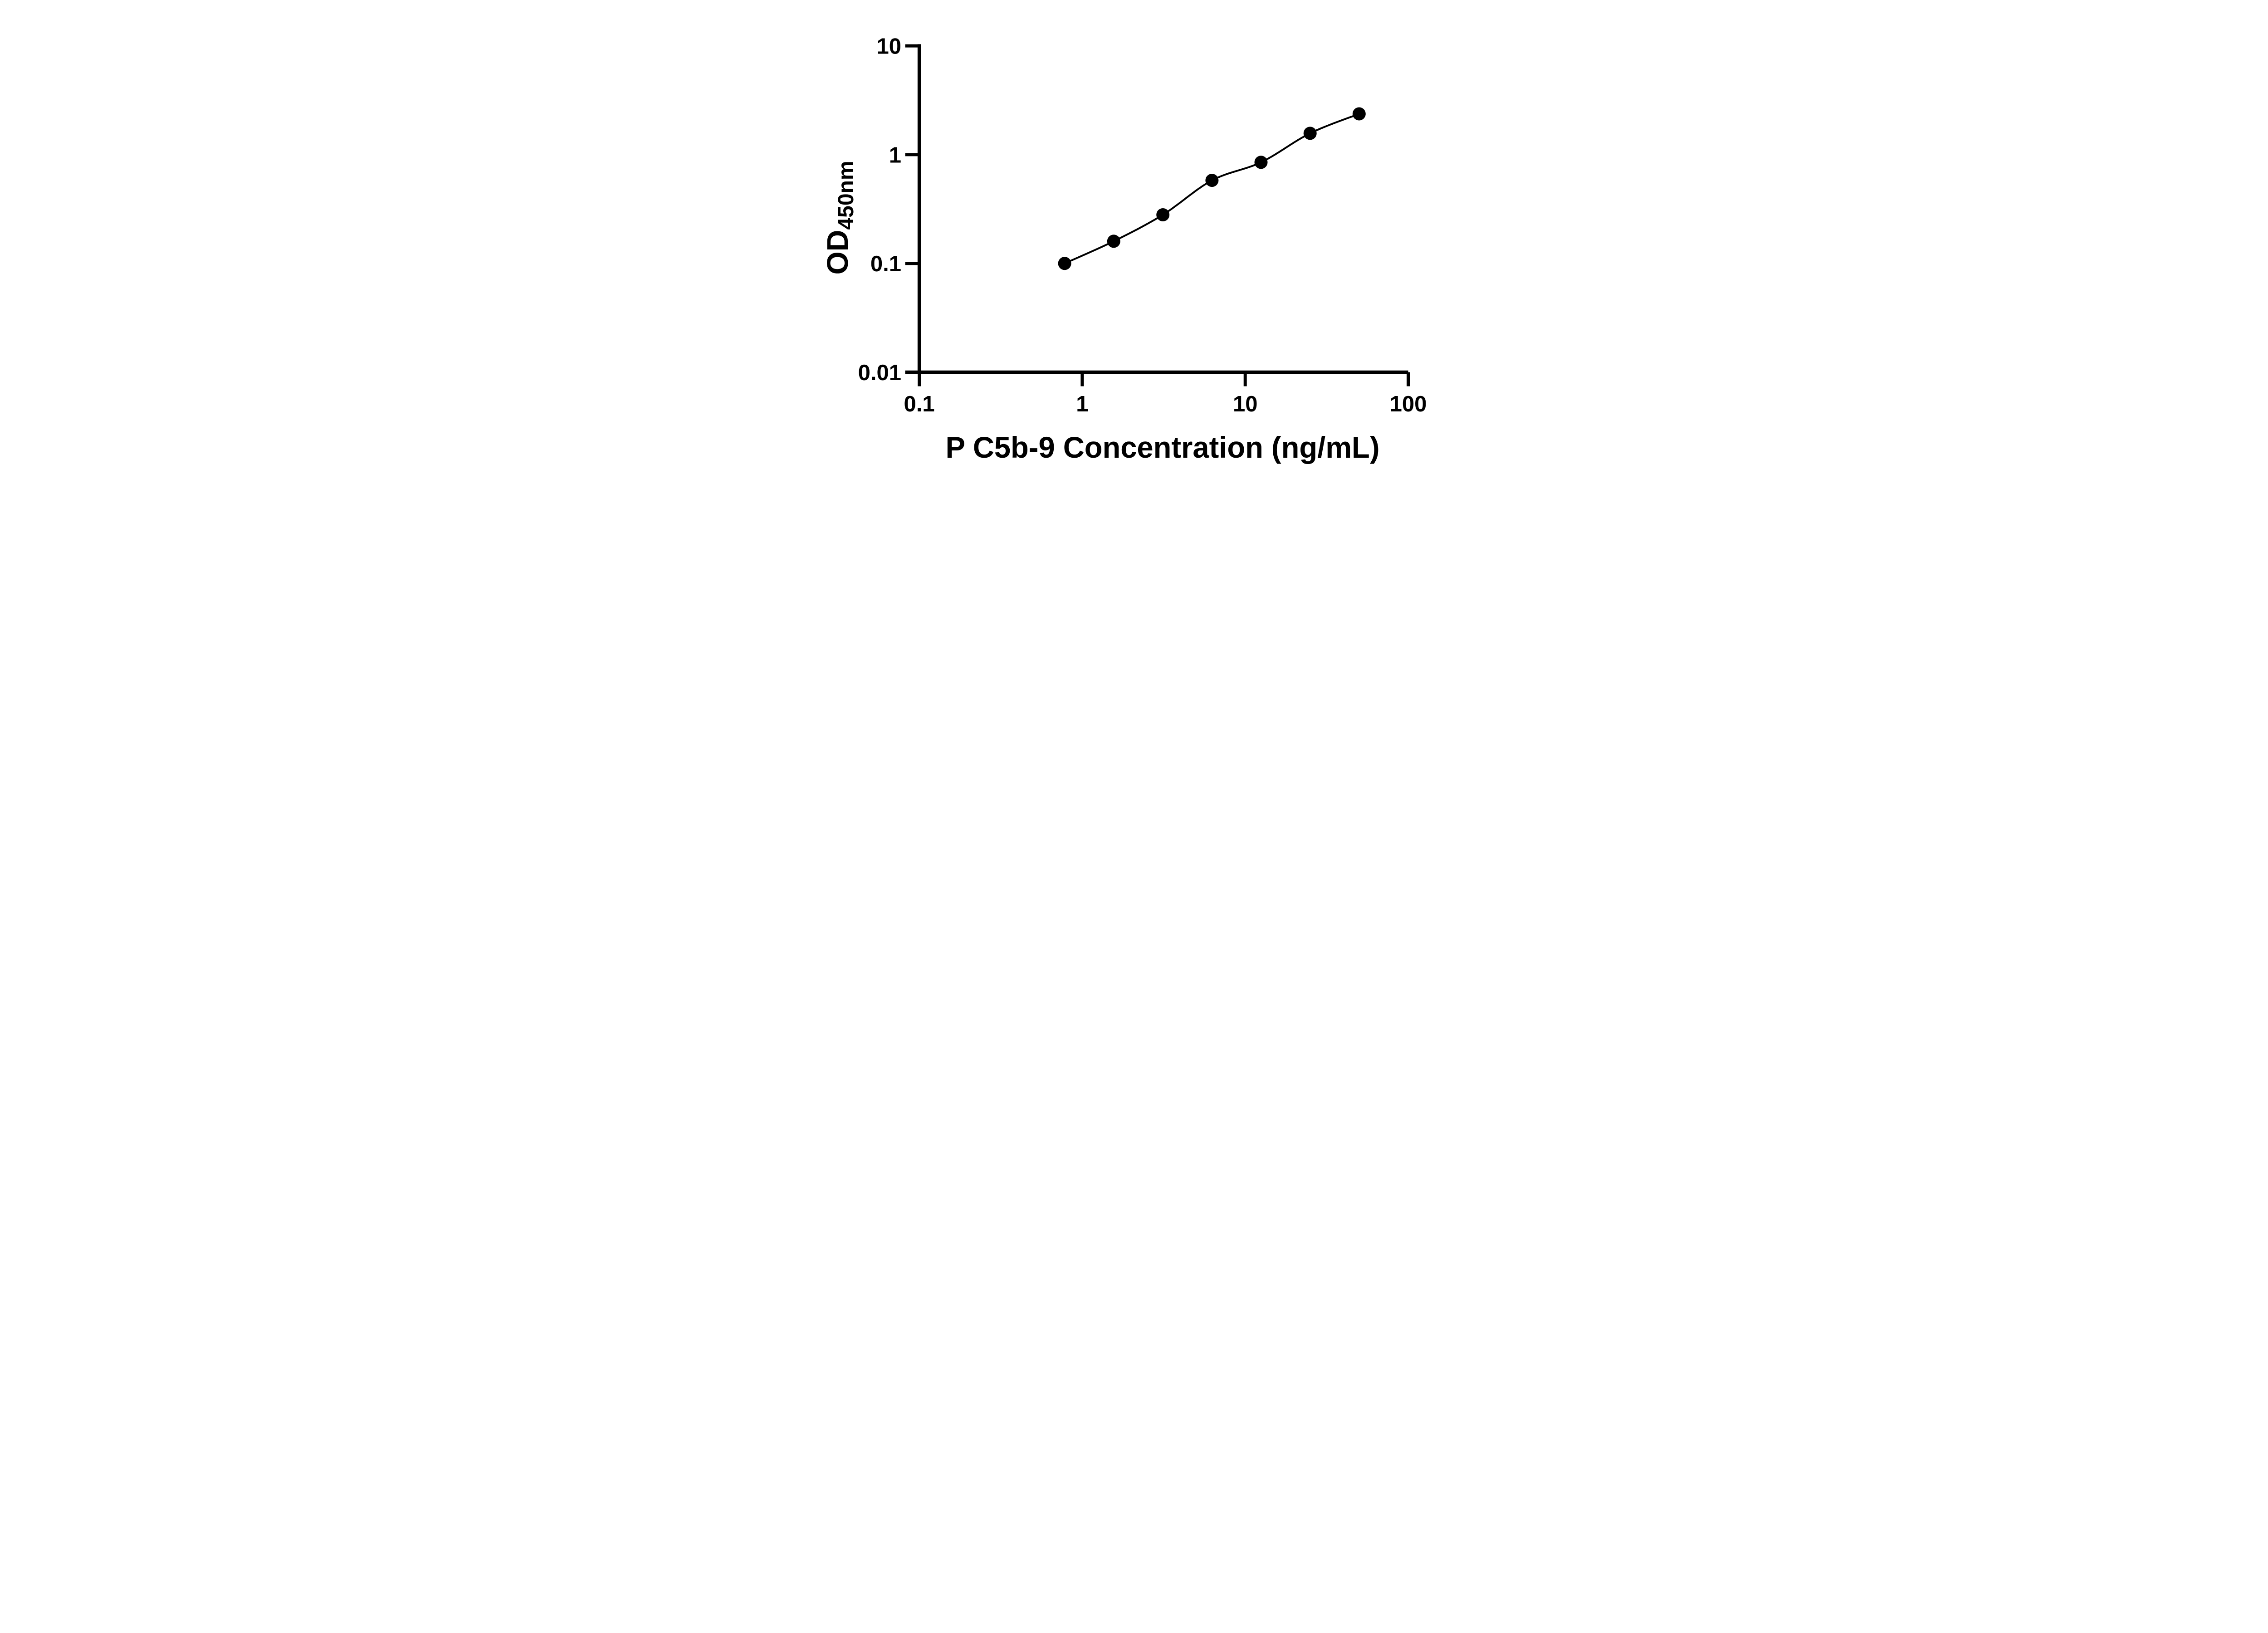 Image resolution: width=2268 pixels, height=1633 pixels. Describe the element at coordinates (895, 155) in the screenshot. I see `y-tick-label: 1` at that location.